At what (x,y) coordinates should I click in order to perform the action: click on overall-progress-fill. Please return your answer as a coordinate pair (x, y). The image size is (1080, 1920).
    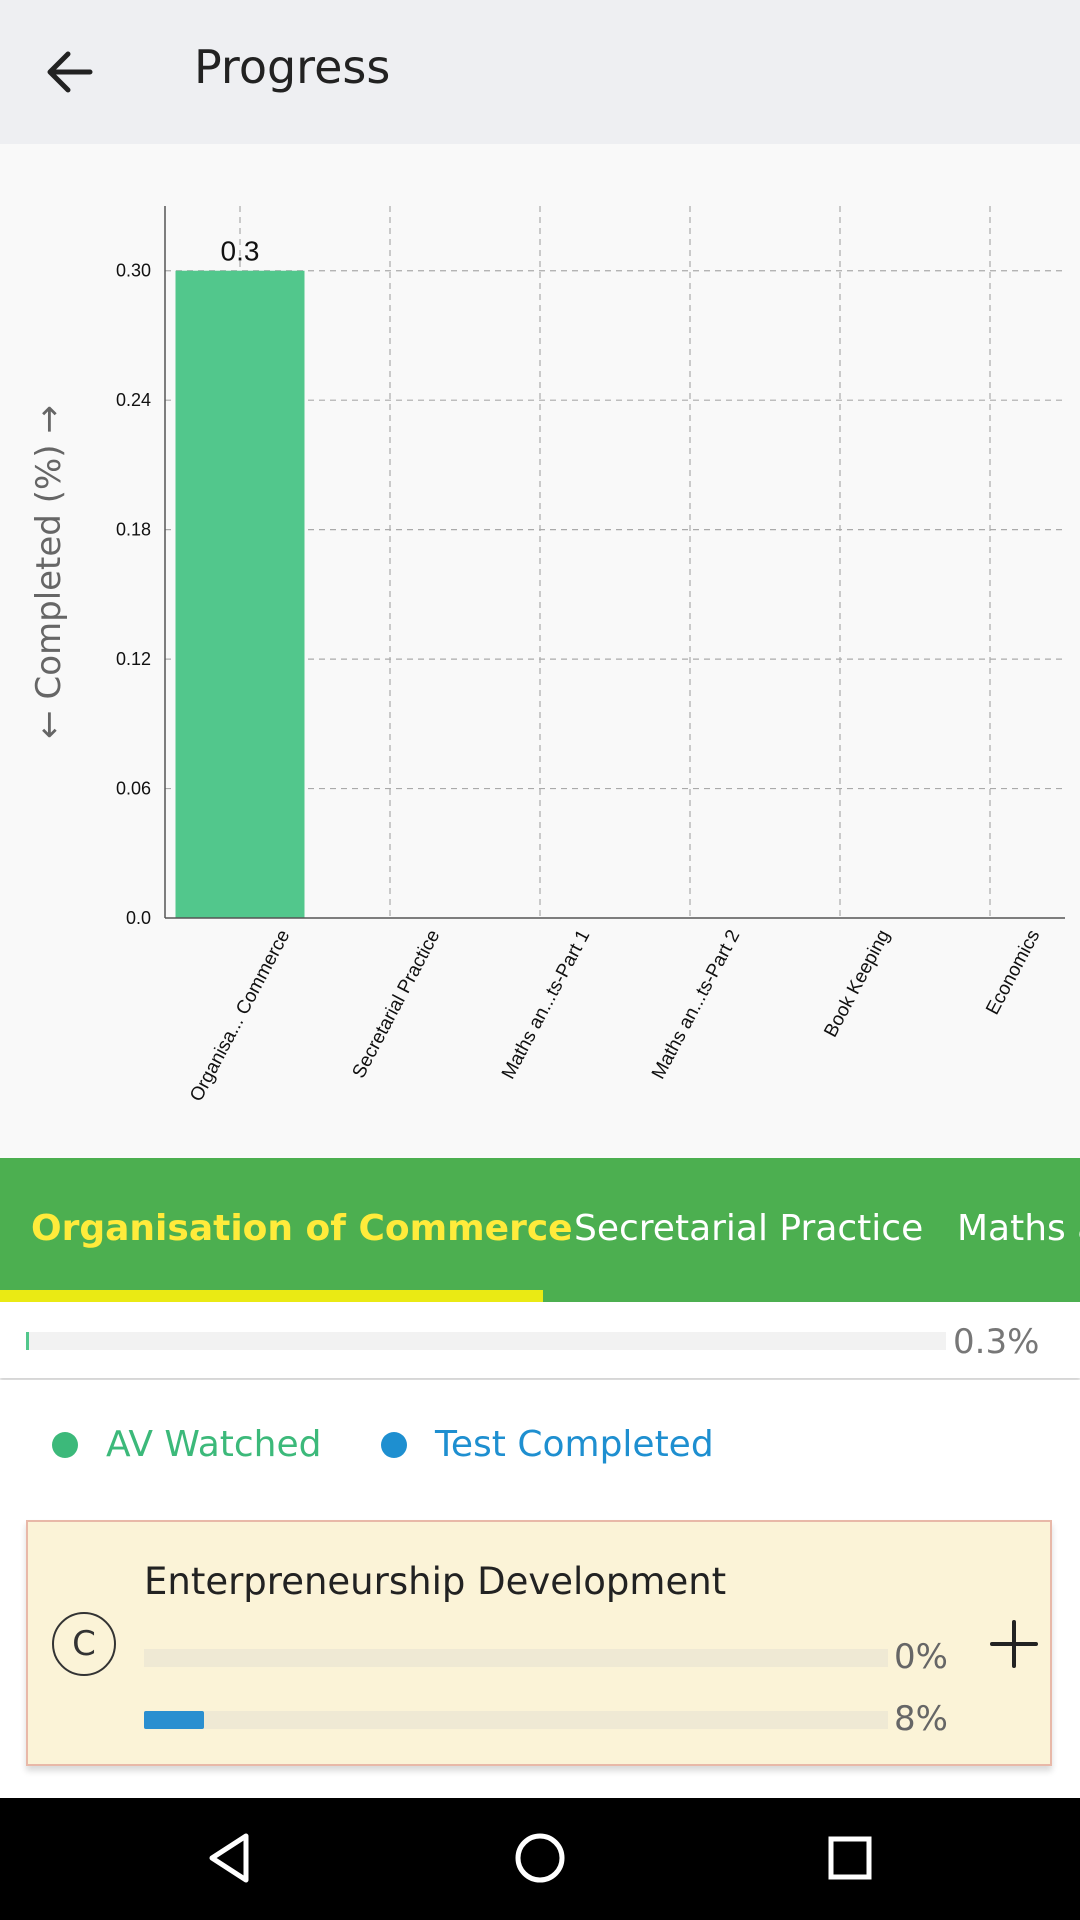
    Looking at the image, I should click on (27, 1341).